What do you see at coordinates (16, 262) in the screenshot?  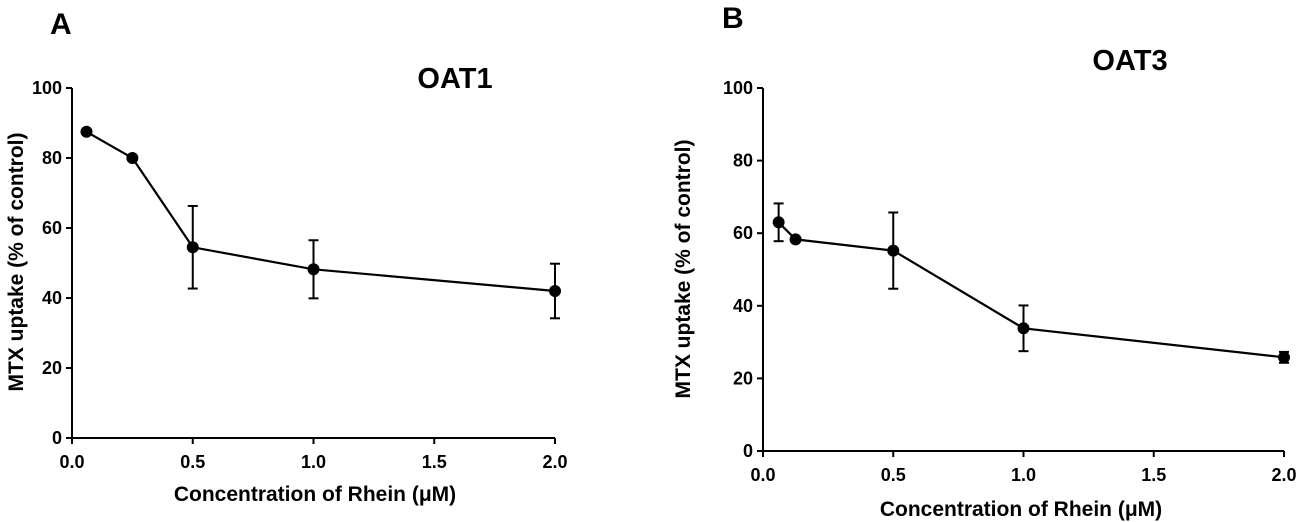 I see `y-axis-label-a: MTX uptake (% of control)` at bounding box center [16, 262].